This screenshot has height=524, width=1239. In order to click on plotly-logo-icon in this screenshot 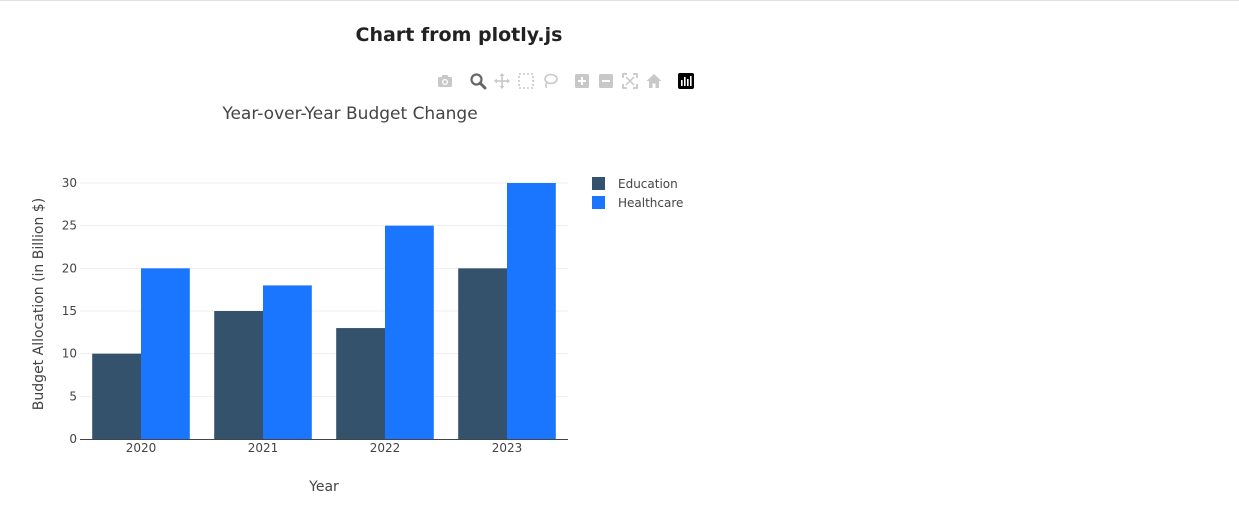, I will do `click(686, 81)`.